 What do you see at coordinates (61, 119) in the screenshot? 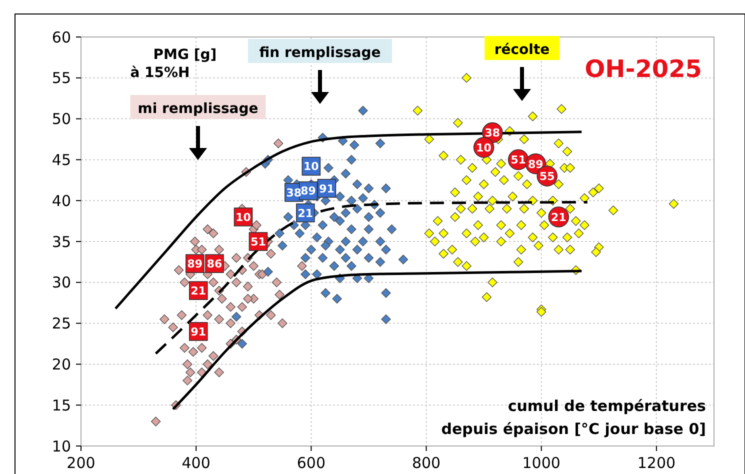
I see `y-tick-label: 50` at bounding box center [61, 119].